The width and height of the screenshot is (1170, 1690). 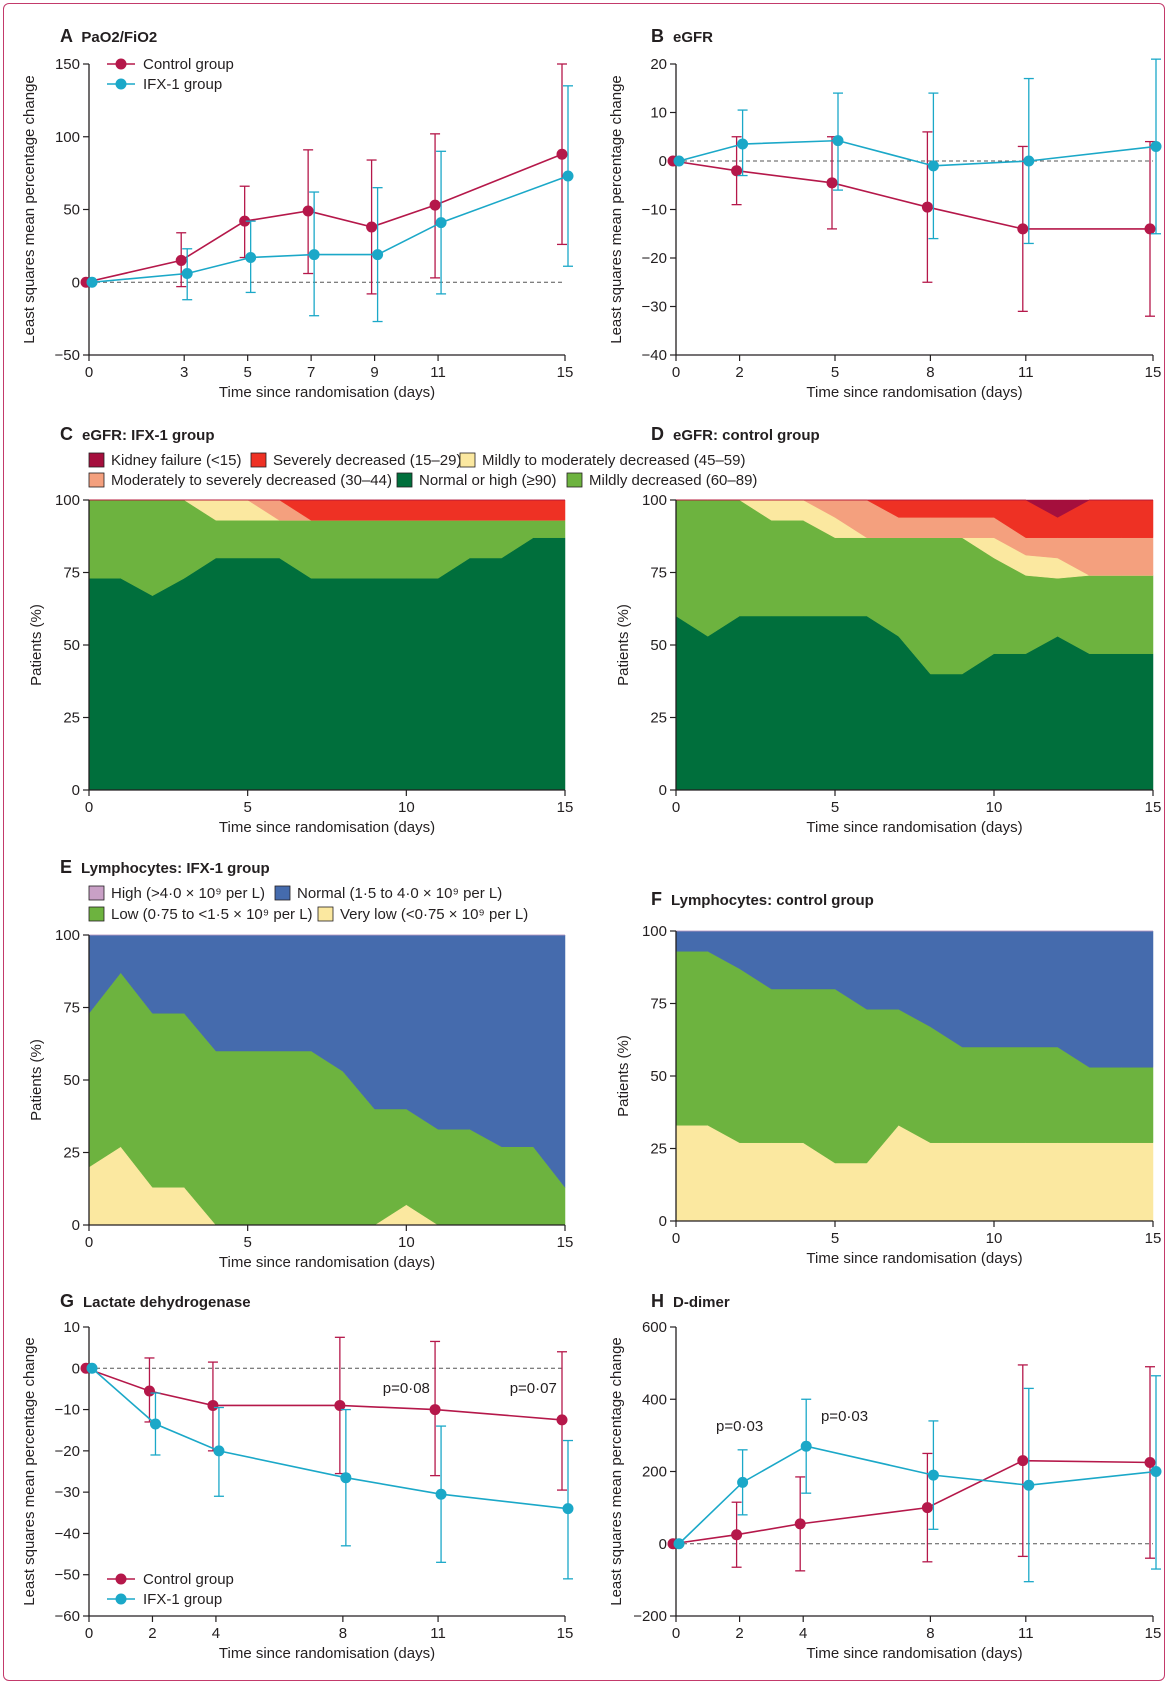 I want to click on y-tick-label: 10, so click(x=658, y=113).